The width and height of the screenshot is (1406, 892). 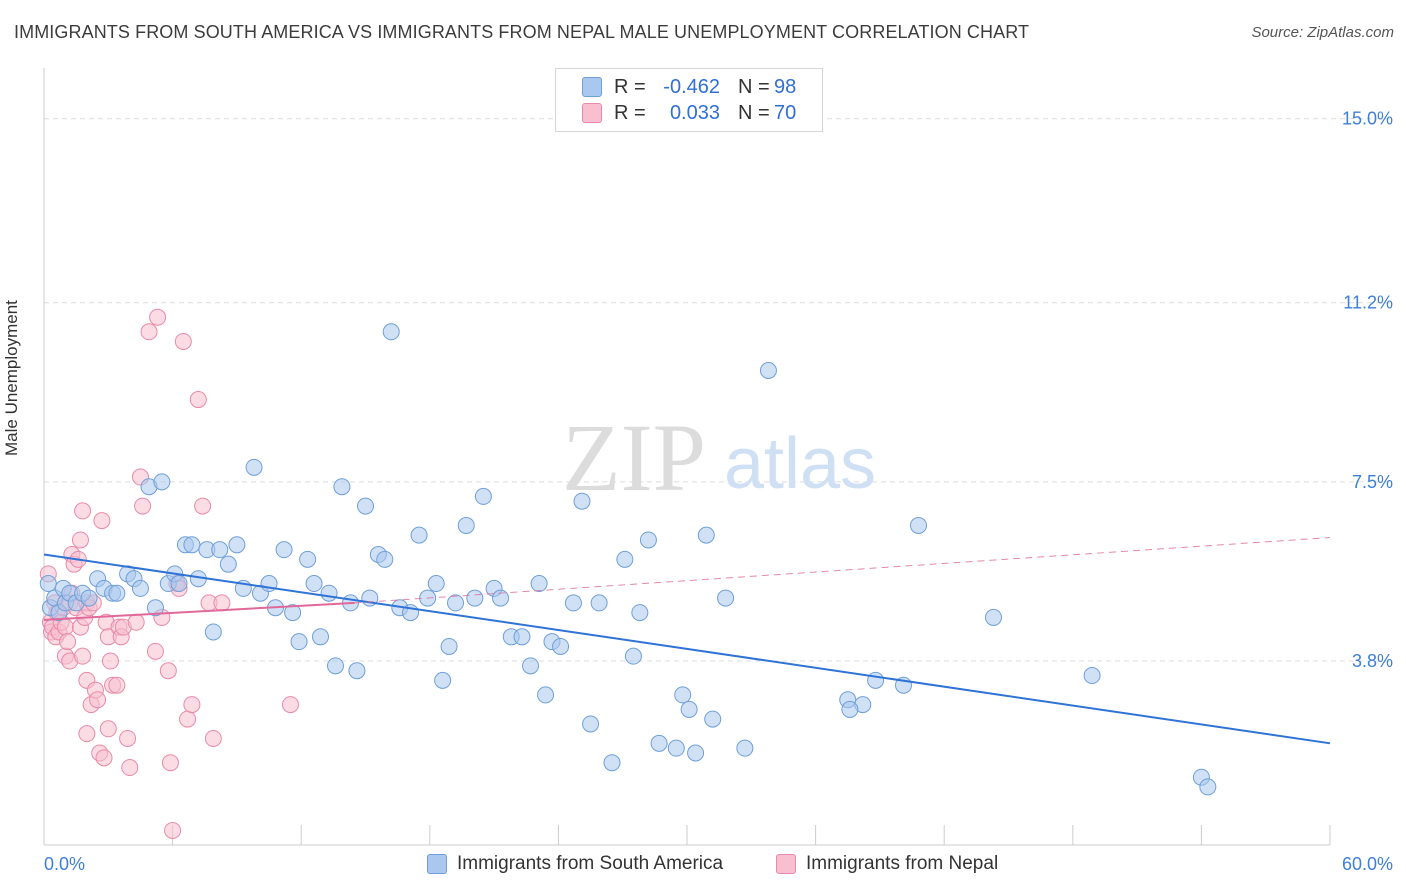 What do you see at coordinates (592, 113) in the screenshot?
I see `legend-swatch-pink` at bounding box center [592, 113].